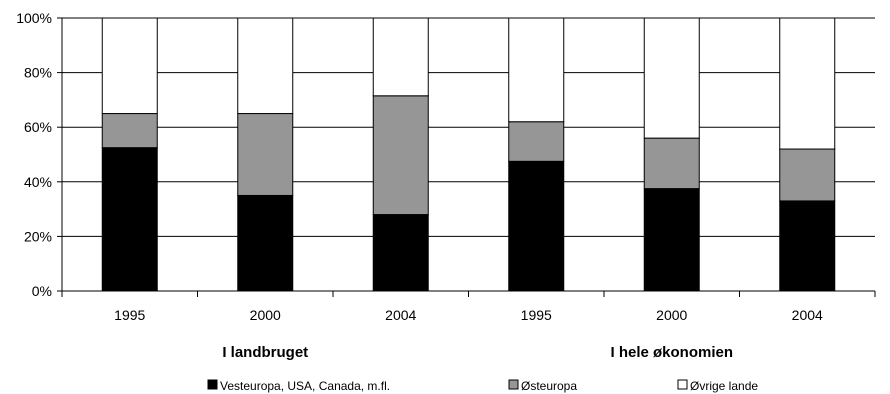 The height and width of the screenshot is (394, 890). I want to click on y-tick-label: 20%, so click(38, 236).